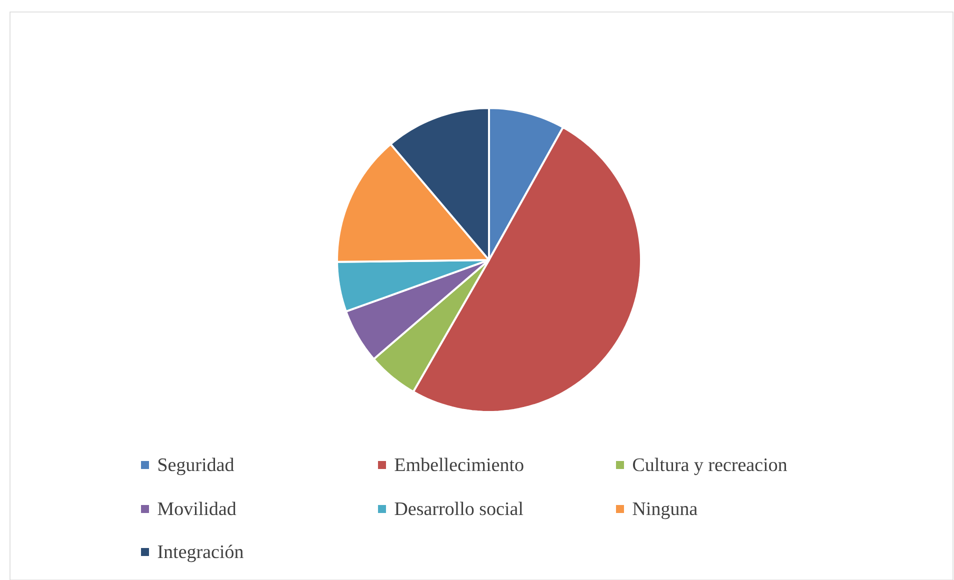  I want to click on legend-label: Cultura y recreacion, so click(710, 466).